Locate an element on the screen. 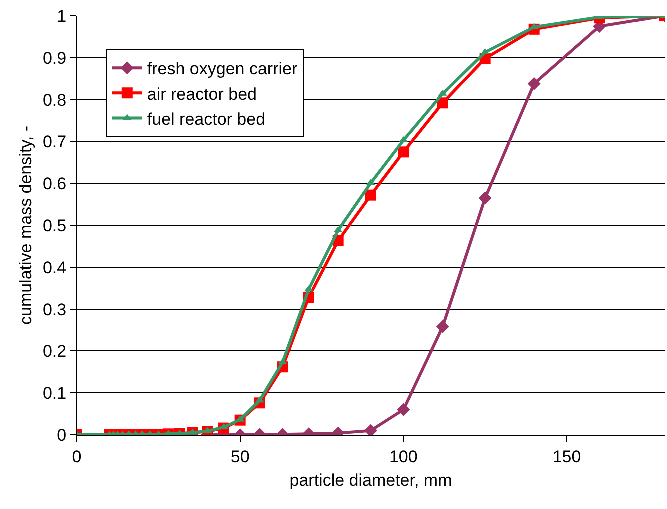 The width and height of the screenshot is (667, 509). x-axis-title: particle diameter, mm is located at coordinates (371, 480).